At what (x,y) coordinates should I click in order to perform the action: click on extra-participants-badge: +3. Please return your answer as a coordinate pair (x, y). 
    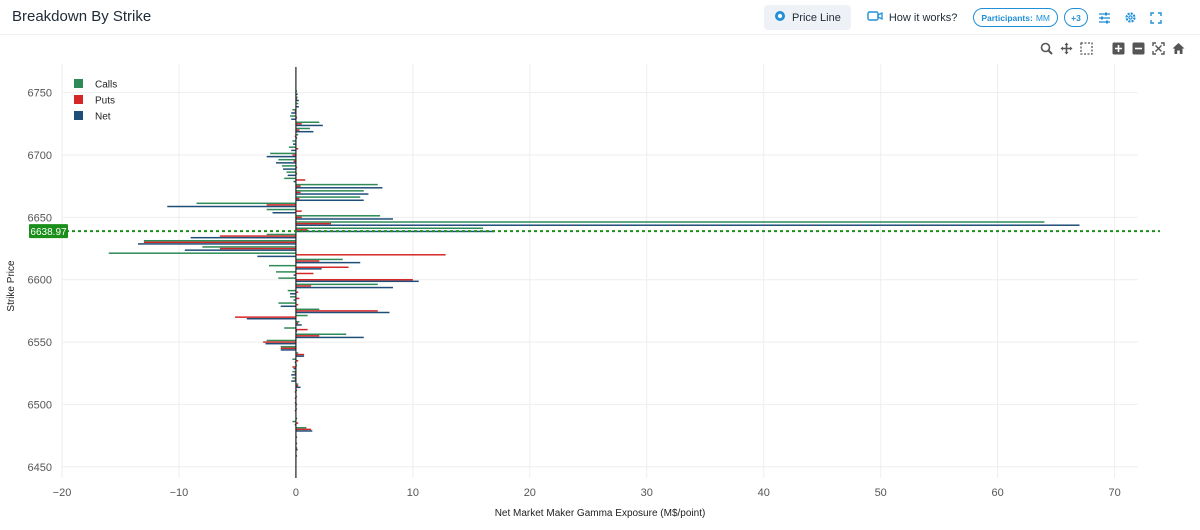
    Looking at the image, I should click on (1076, 17).